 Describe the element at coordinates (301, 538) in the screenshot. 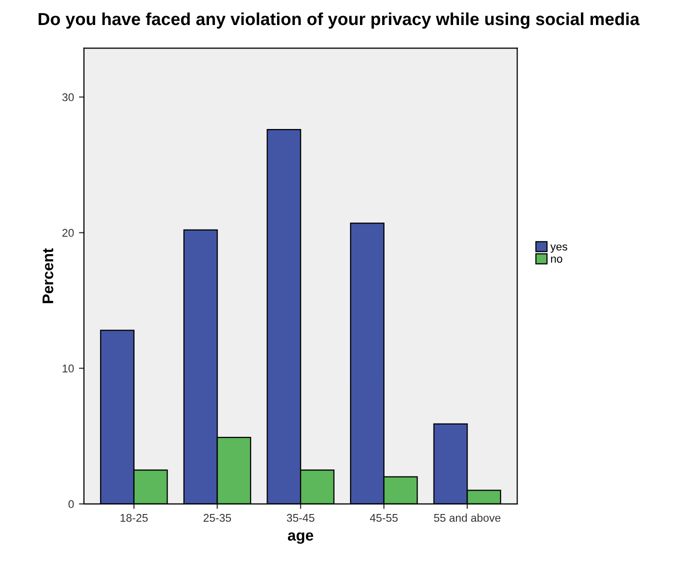

I see `x-axis-title: age` at that location.